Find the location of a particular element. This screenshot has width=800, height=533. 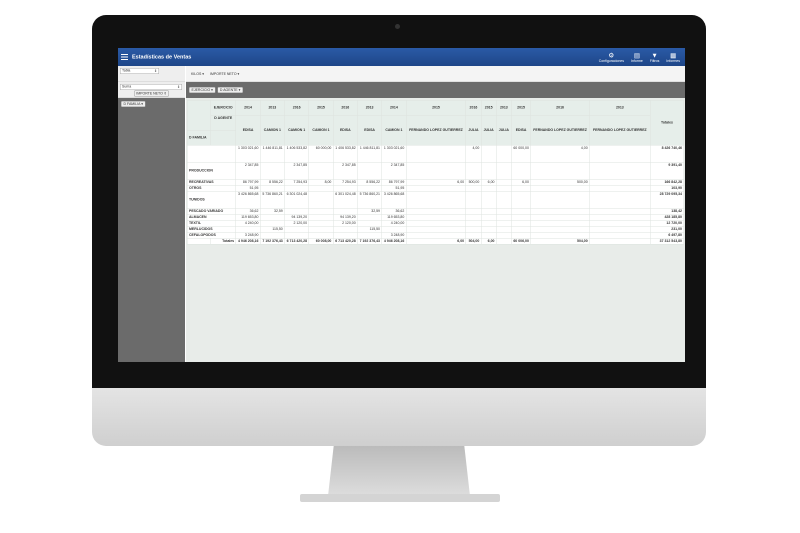

col-field-d-agente: D AGENTE ▾ is located at coordinates (230, 90).